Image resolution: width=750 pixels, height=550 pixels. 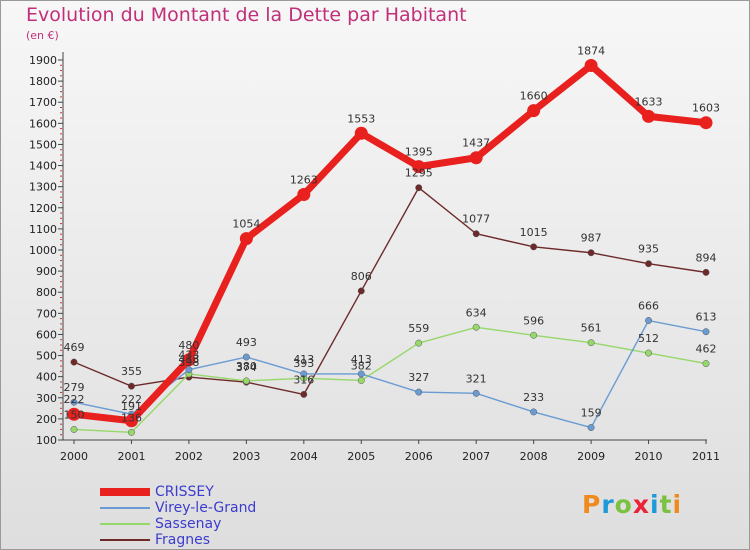 I want to click on data-label-virey-le-grand: 321, so click(x=476, y=378).